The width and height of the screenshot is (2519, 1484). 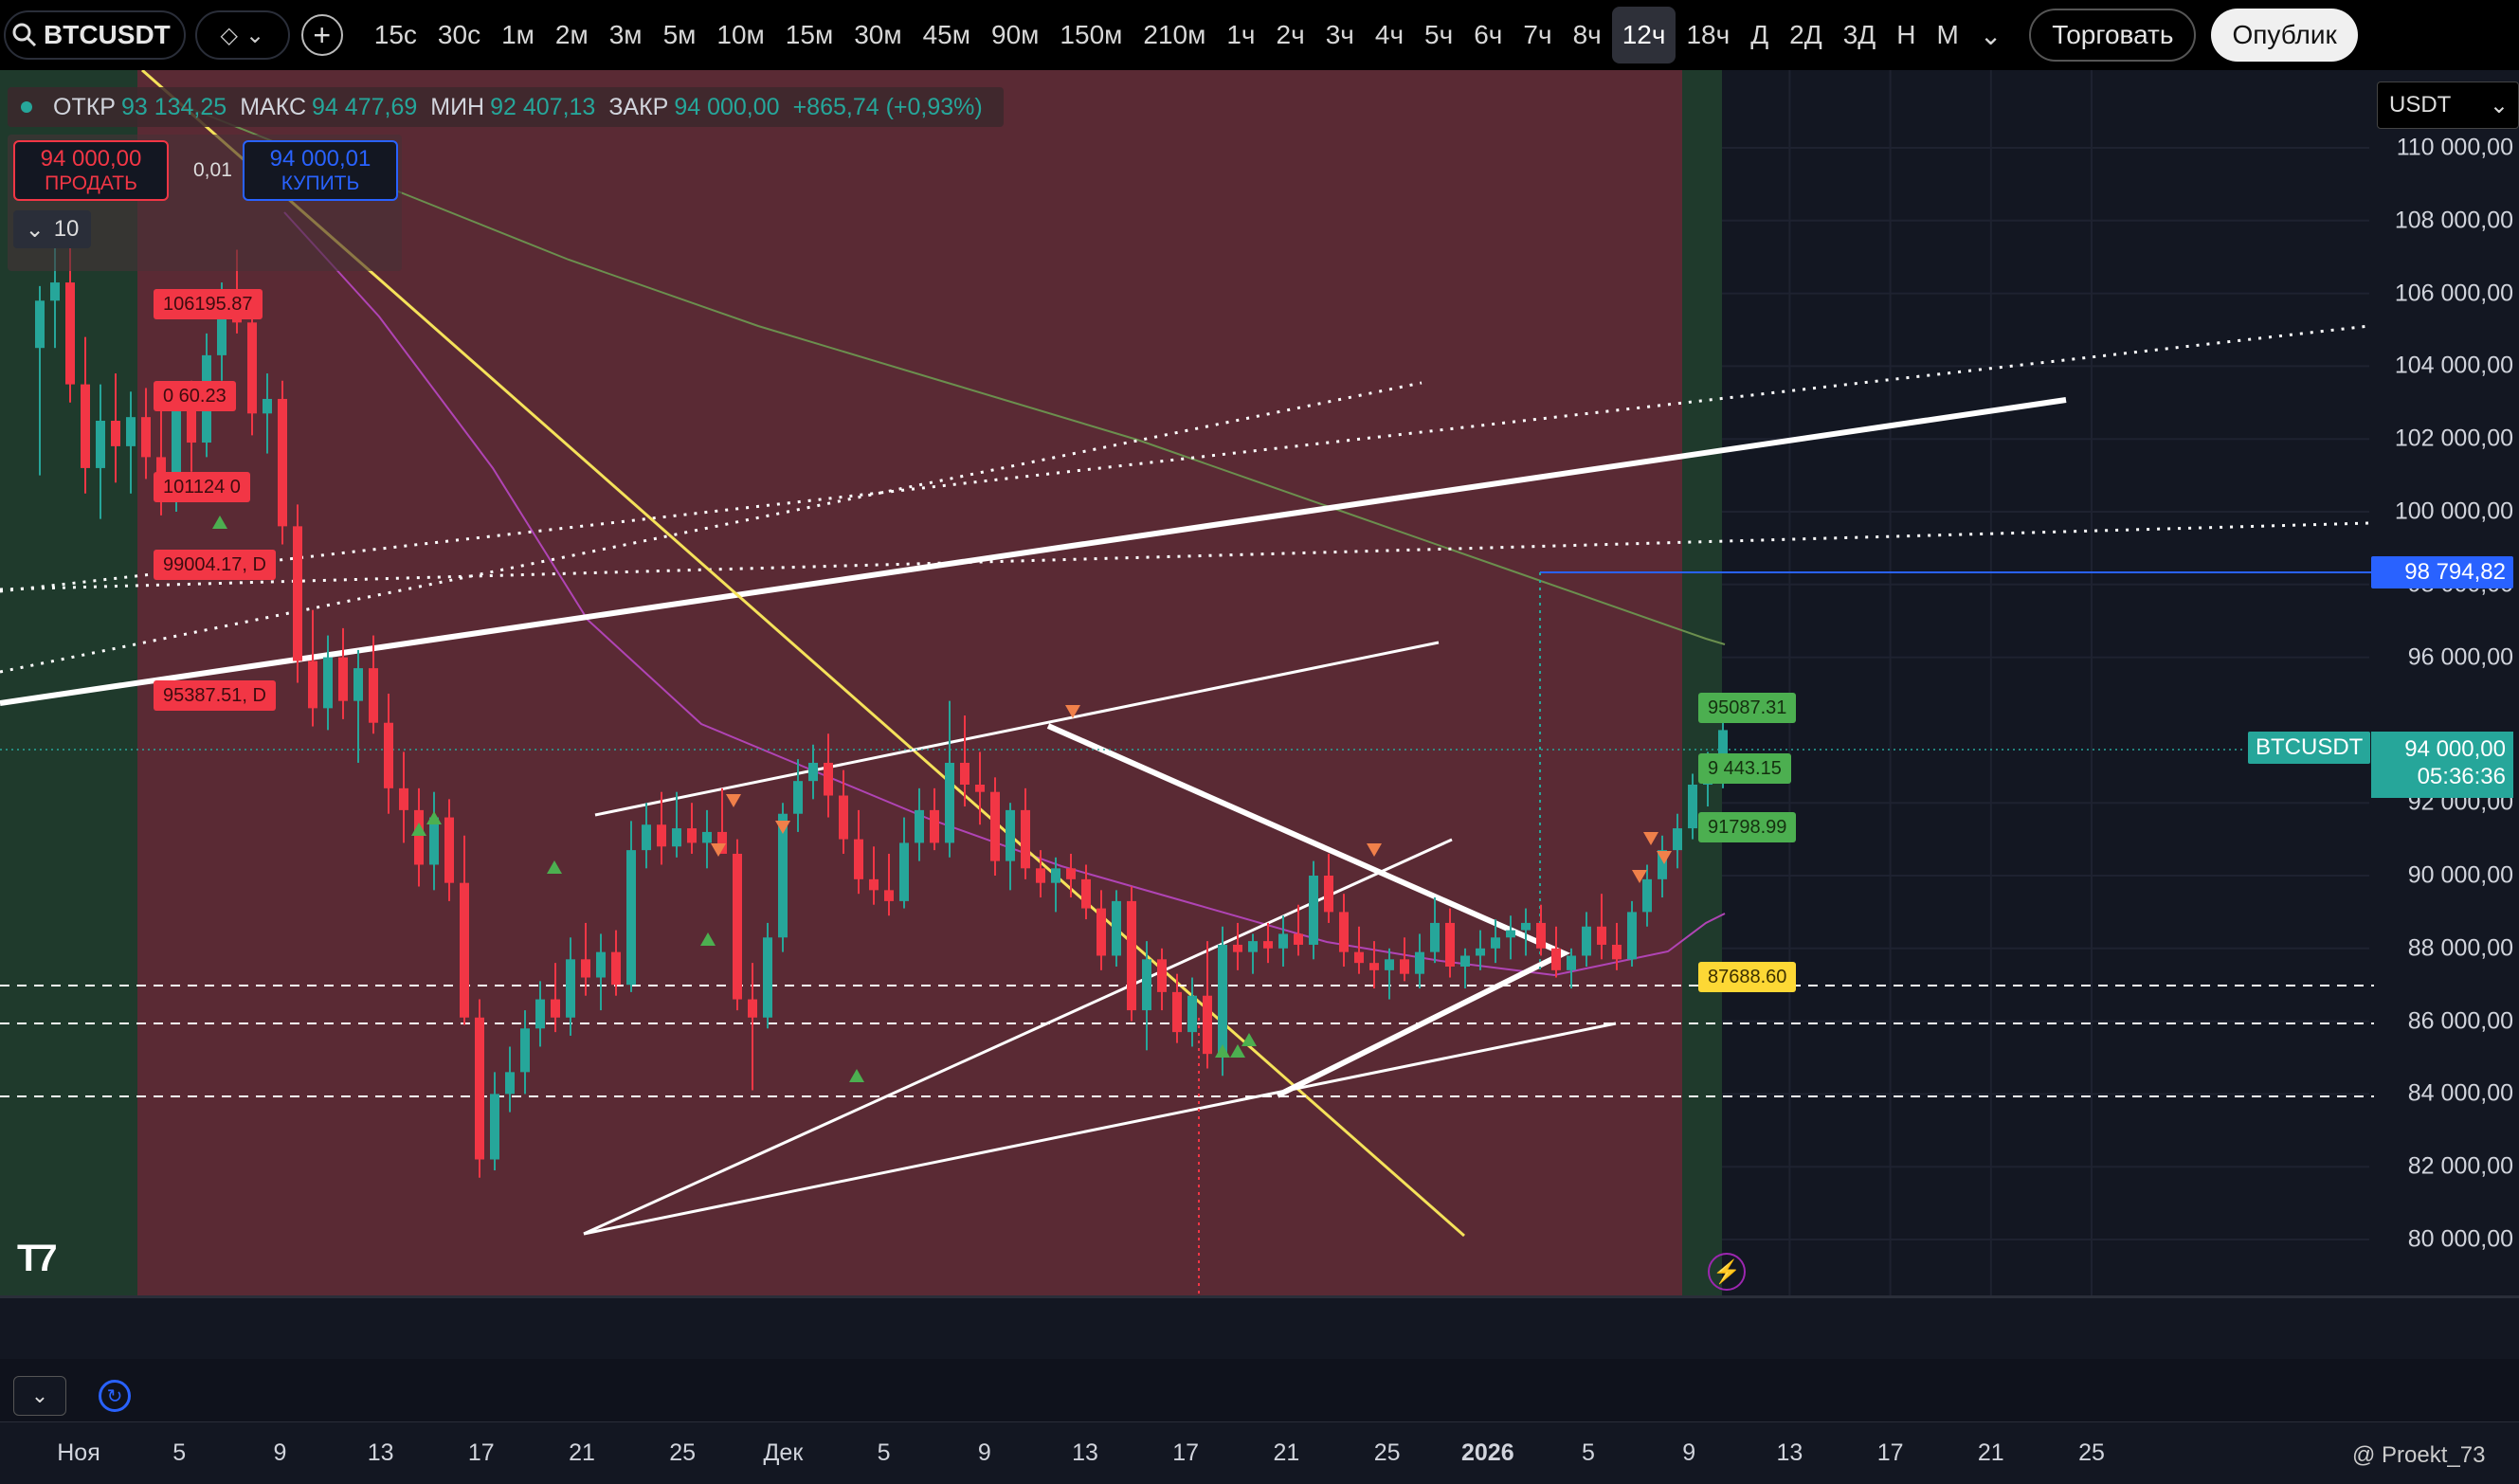 What do you see at coordinates (195, 396) in the screenshot?
I see `level-label-red: 0 60.23` at bounding box center [195, 396].